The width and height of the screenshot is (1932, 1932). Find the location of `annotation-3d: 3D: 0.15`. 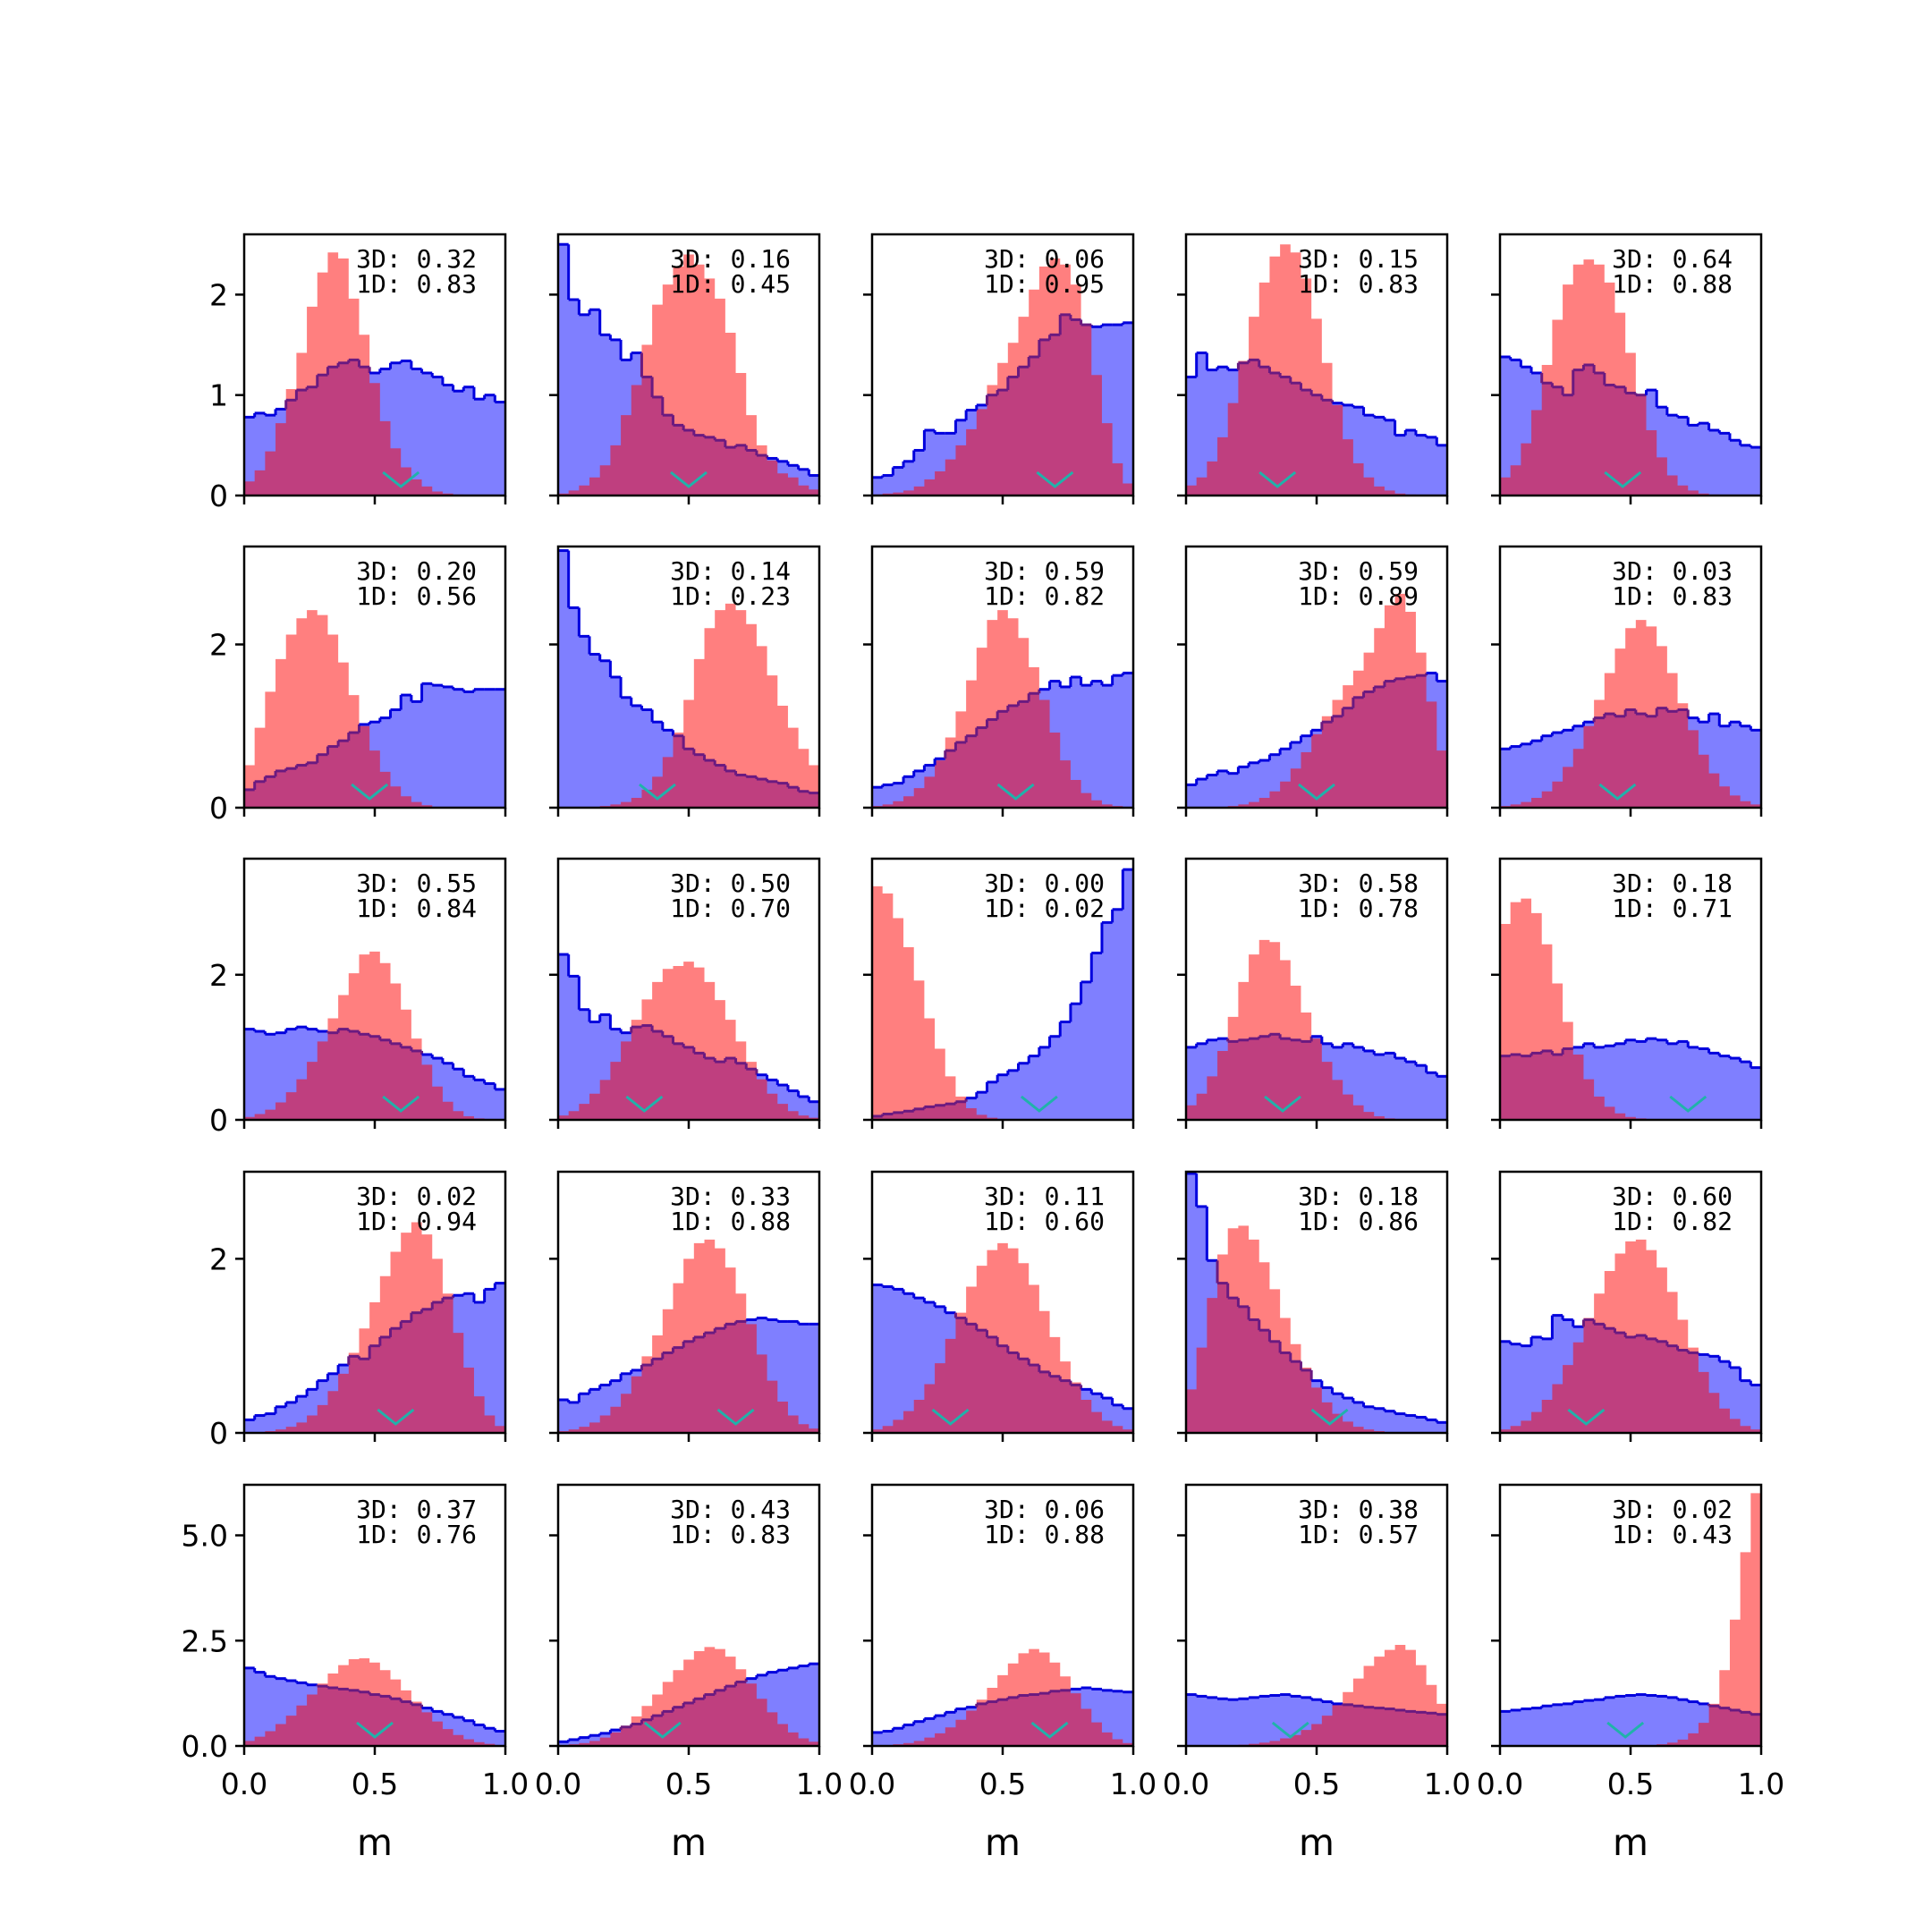

annotation-3d: 3D: 0.15 is located at coordinates (1358, 259).